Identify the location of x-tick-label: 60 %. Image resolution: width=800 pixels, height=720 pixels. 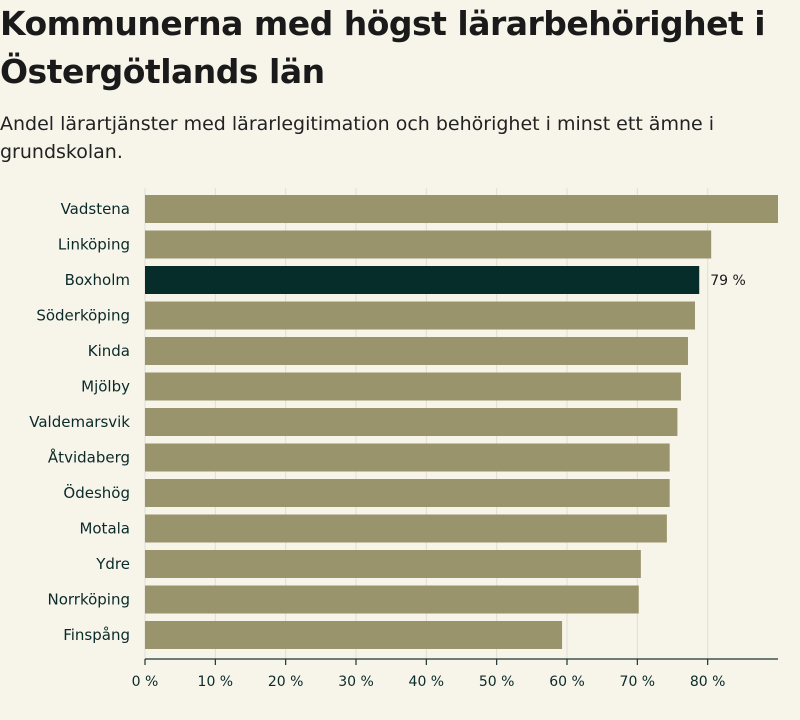
(567, 682).